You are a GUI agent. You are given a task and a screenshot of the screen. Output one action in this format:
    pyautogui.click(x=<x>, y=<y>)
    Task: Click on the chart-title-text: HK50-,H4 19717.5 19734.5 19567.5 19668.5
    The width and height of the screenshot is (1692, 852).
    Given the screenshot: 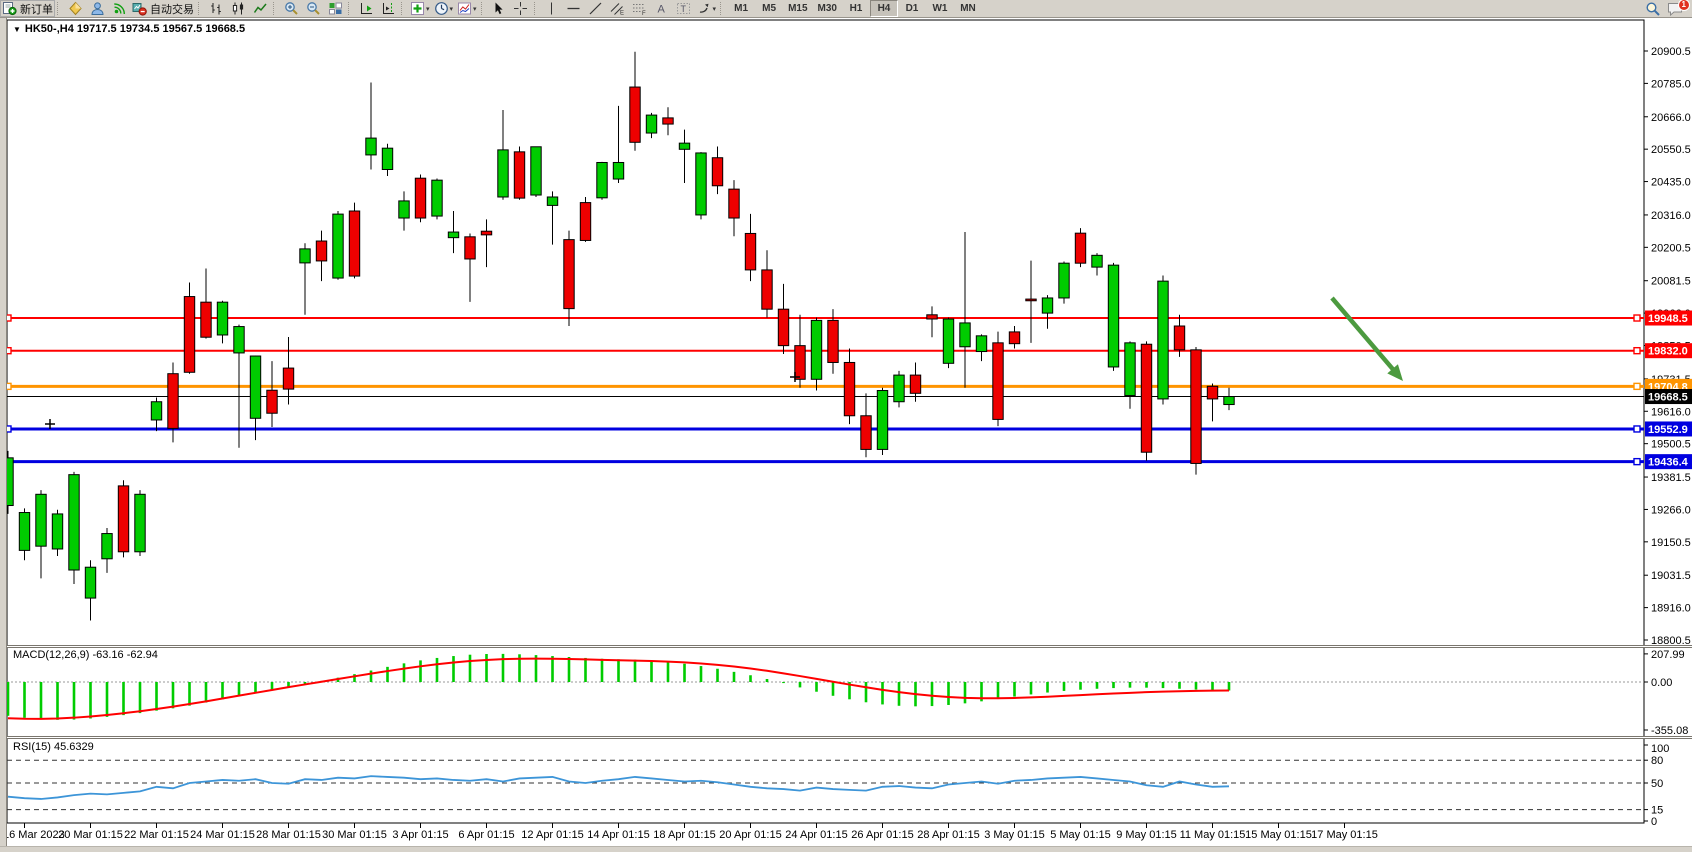 What is the action you would take?
    pyautogui.click(x=135, y=29)
    